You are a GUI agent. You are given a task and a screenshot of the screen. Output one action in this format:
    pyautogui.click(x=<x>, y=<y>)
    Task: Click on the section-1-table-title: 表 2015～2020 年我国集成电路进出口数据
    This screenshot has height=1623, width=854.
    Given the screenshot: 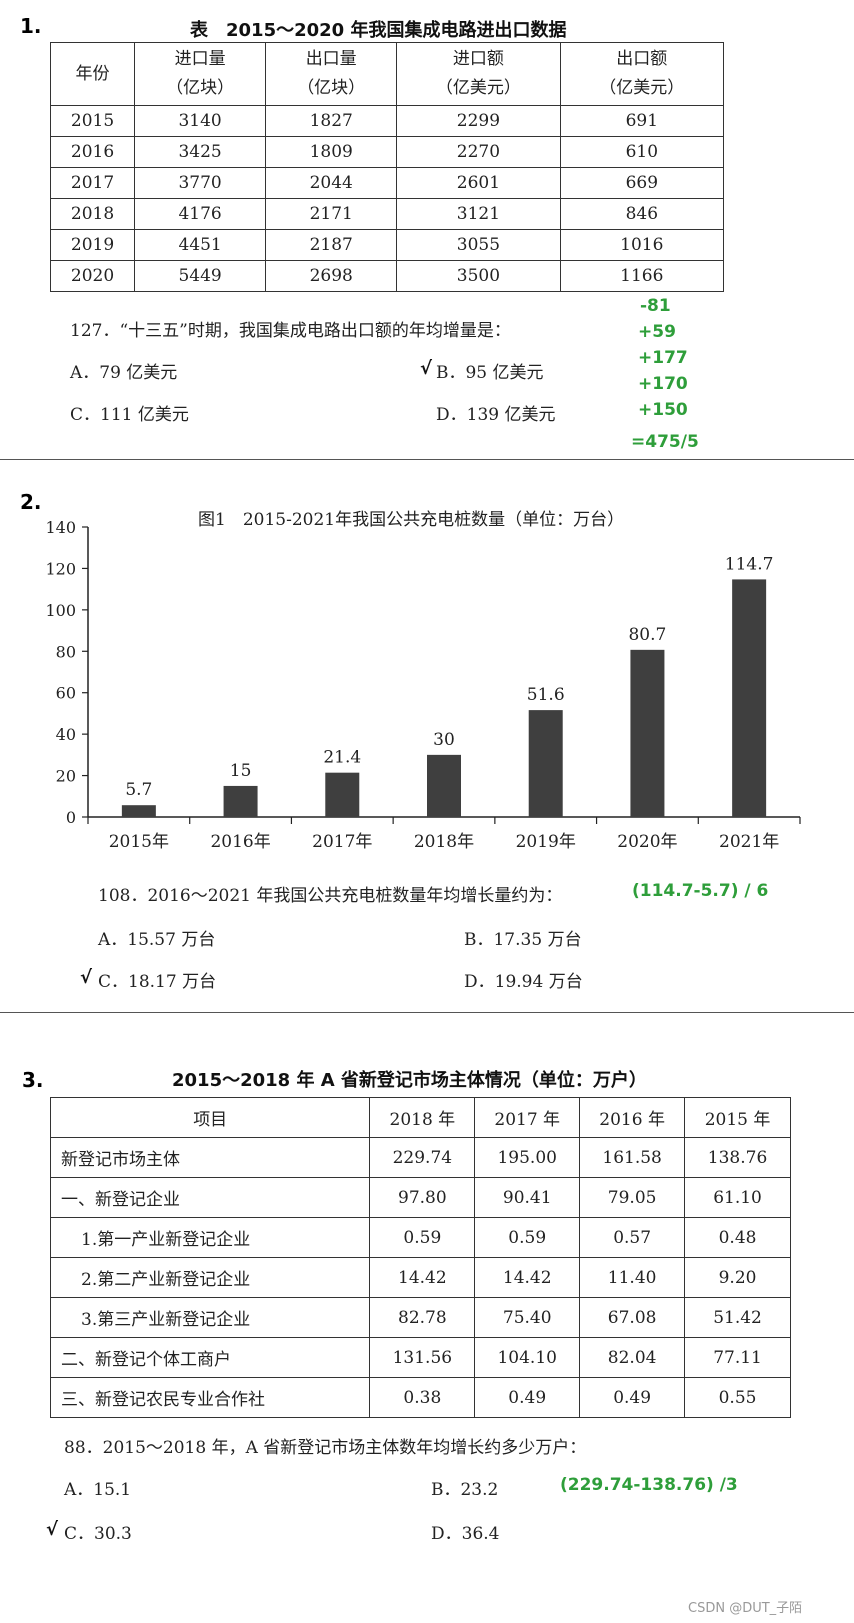 What is the action you would take?
    pyautogui.click(x=378, y=30)
    